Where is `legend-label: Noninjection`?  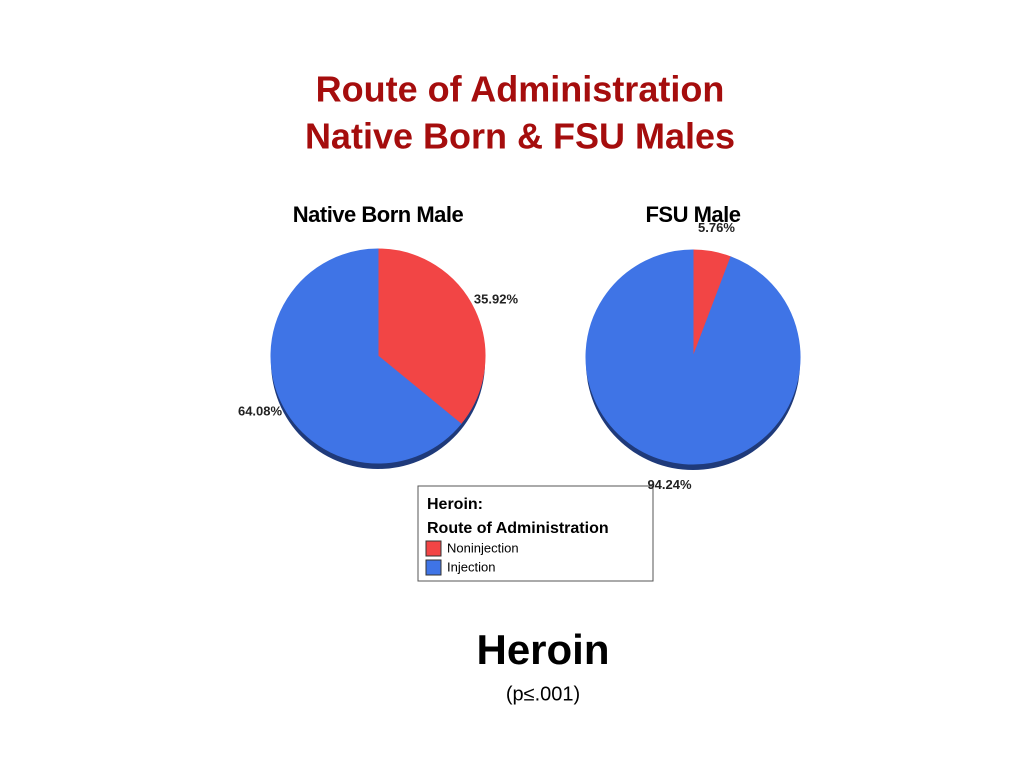 legend-label: Noninjection is located at coordinates (483, 547).